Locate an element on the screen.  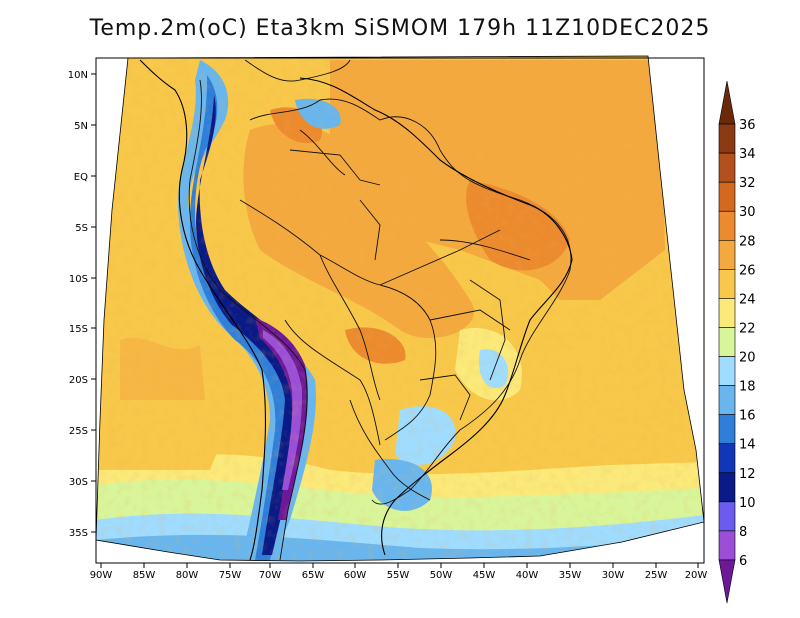
lat-tick-label: 10N is located at coordinates (78, 75).